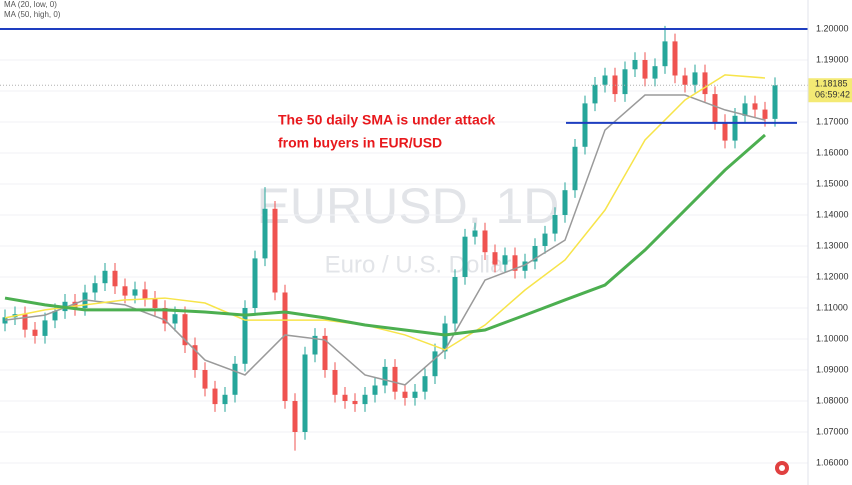  I want to click on price-tag, so click(830, 90).